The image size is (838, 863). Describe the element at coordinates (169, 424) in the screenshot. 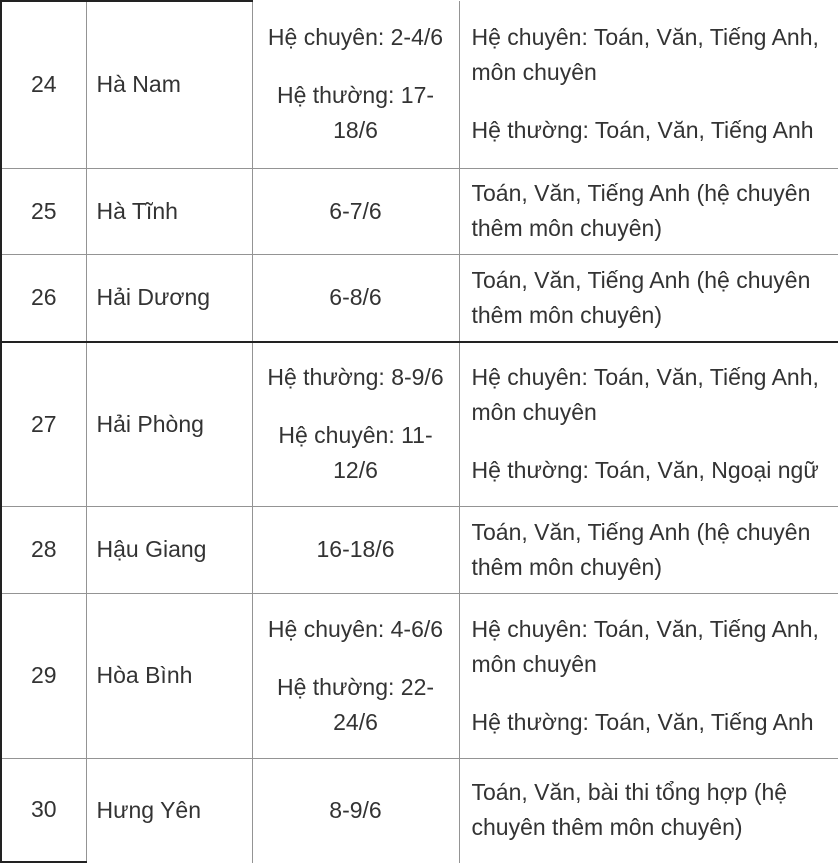

I see `province-cell: Hải Phòng` at that location.